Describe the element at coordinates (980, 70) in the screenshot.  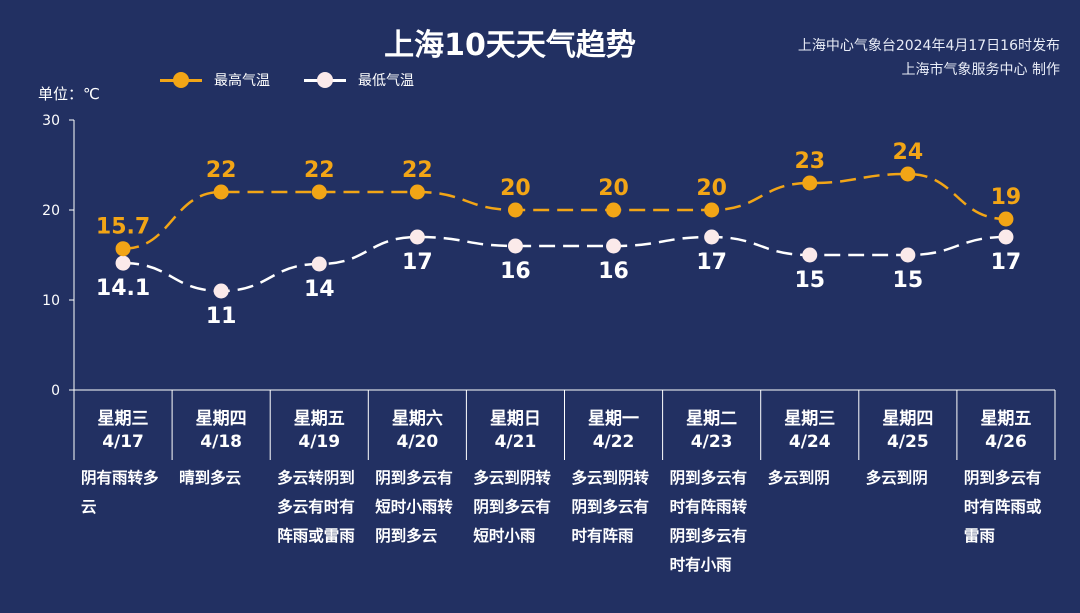
I see `issuer-line-2: 上海市气象服务中心 制作` at that location.